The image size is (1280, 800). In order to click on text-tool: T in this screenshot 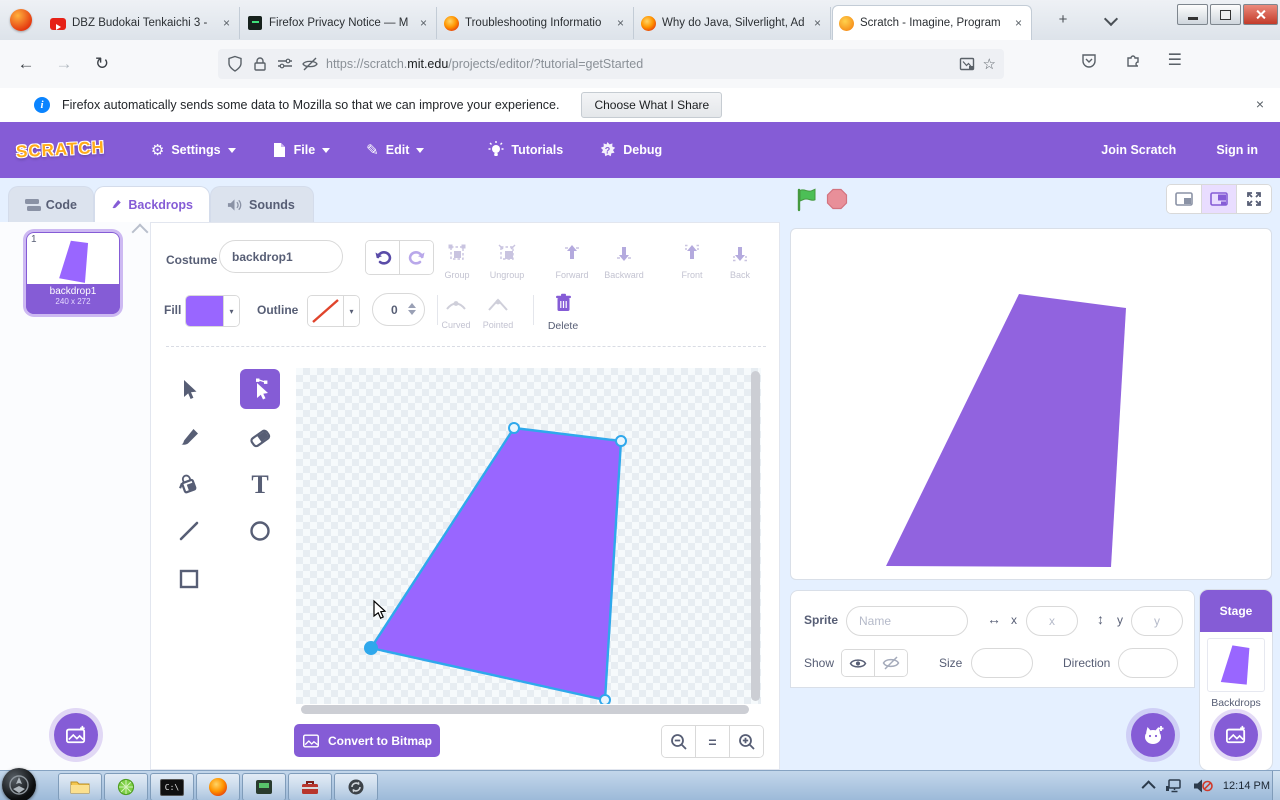, I will do `click(260, 485)`.